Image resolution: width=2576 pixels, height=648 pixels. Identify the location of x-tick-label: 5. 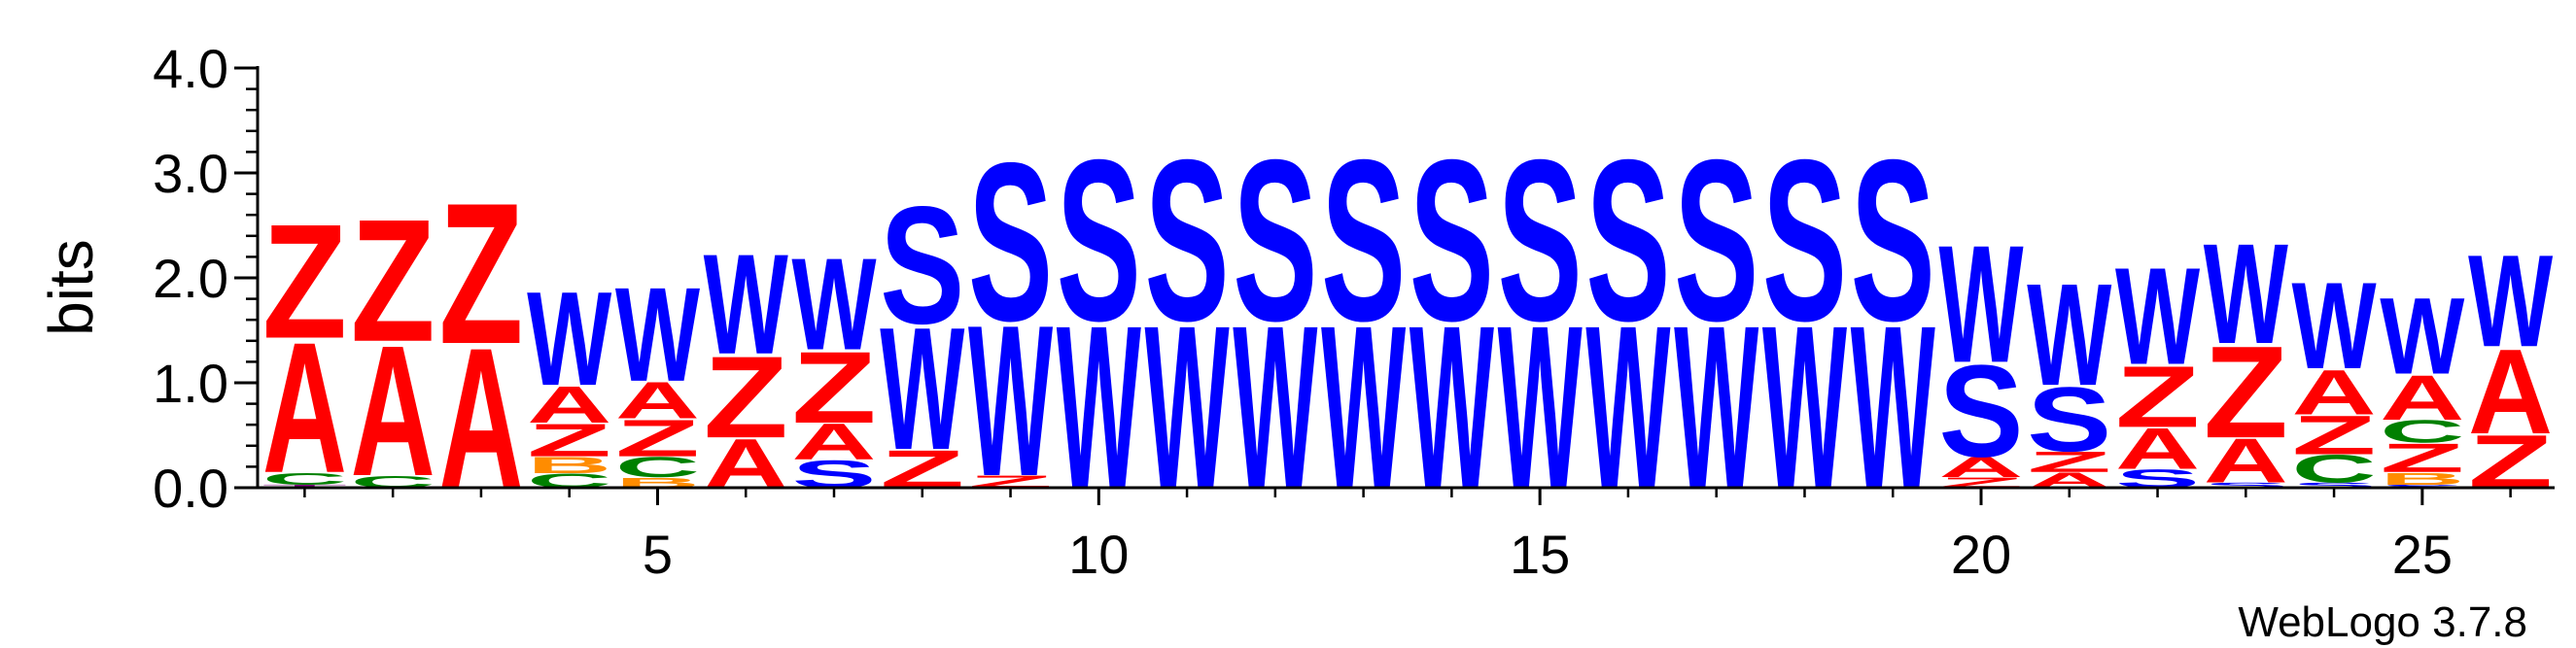
(658, 554).